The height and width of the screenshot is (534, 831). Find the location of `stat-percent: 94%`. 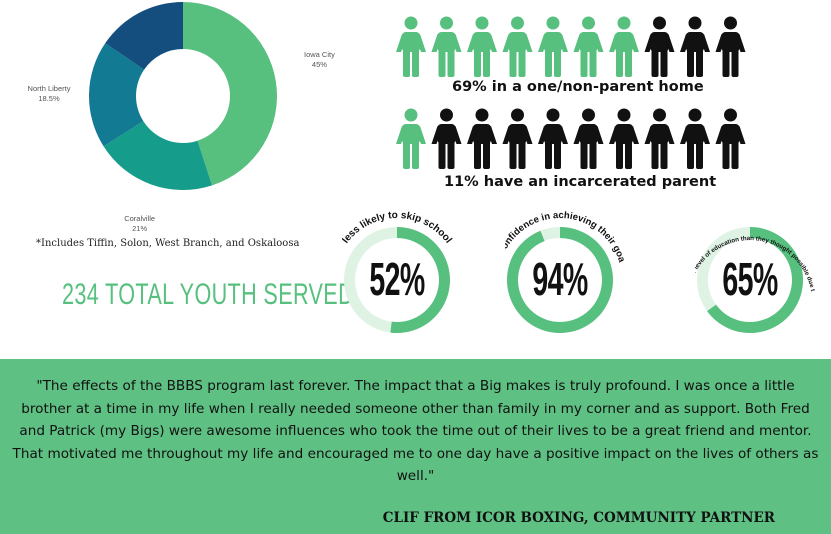

stat-percent: 94% is located at coordinates (560, 279).